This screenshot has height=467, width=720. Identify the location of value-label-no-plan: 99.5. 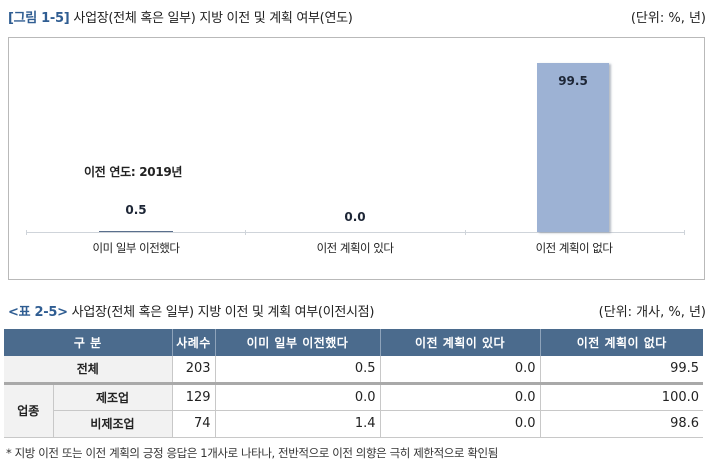
(573, 81).